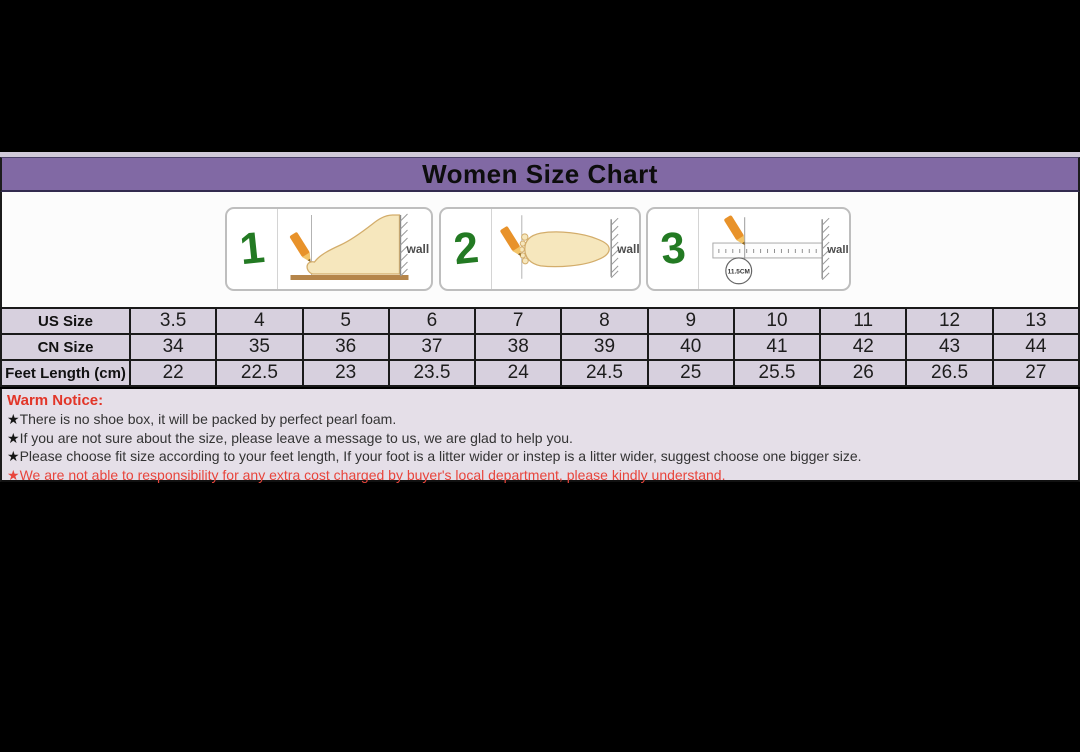 The height and width of the screenshot is (752, 1080). What do you see at coordinates (604, 373) in the screenshot?
I see `size-cell: 24.5` at bounding box center [604, 373].